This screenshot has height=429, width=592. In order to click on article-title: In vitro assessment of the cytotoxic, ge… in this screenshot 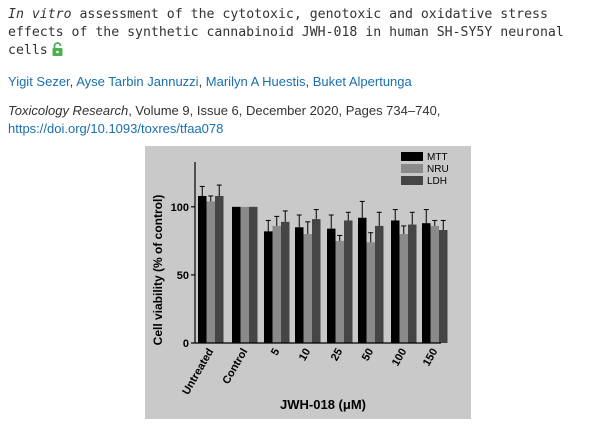, I will do `click(298, 34)`.